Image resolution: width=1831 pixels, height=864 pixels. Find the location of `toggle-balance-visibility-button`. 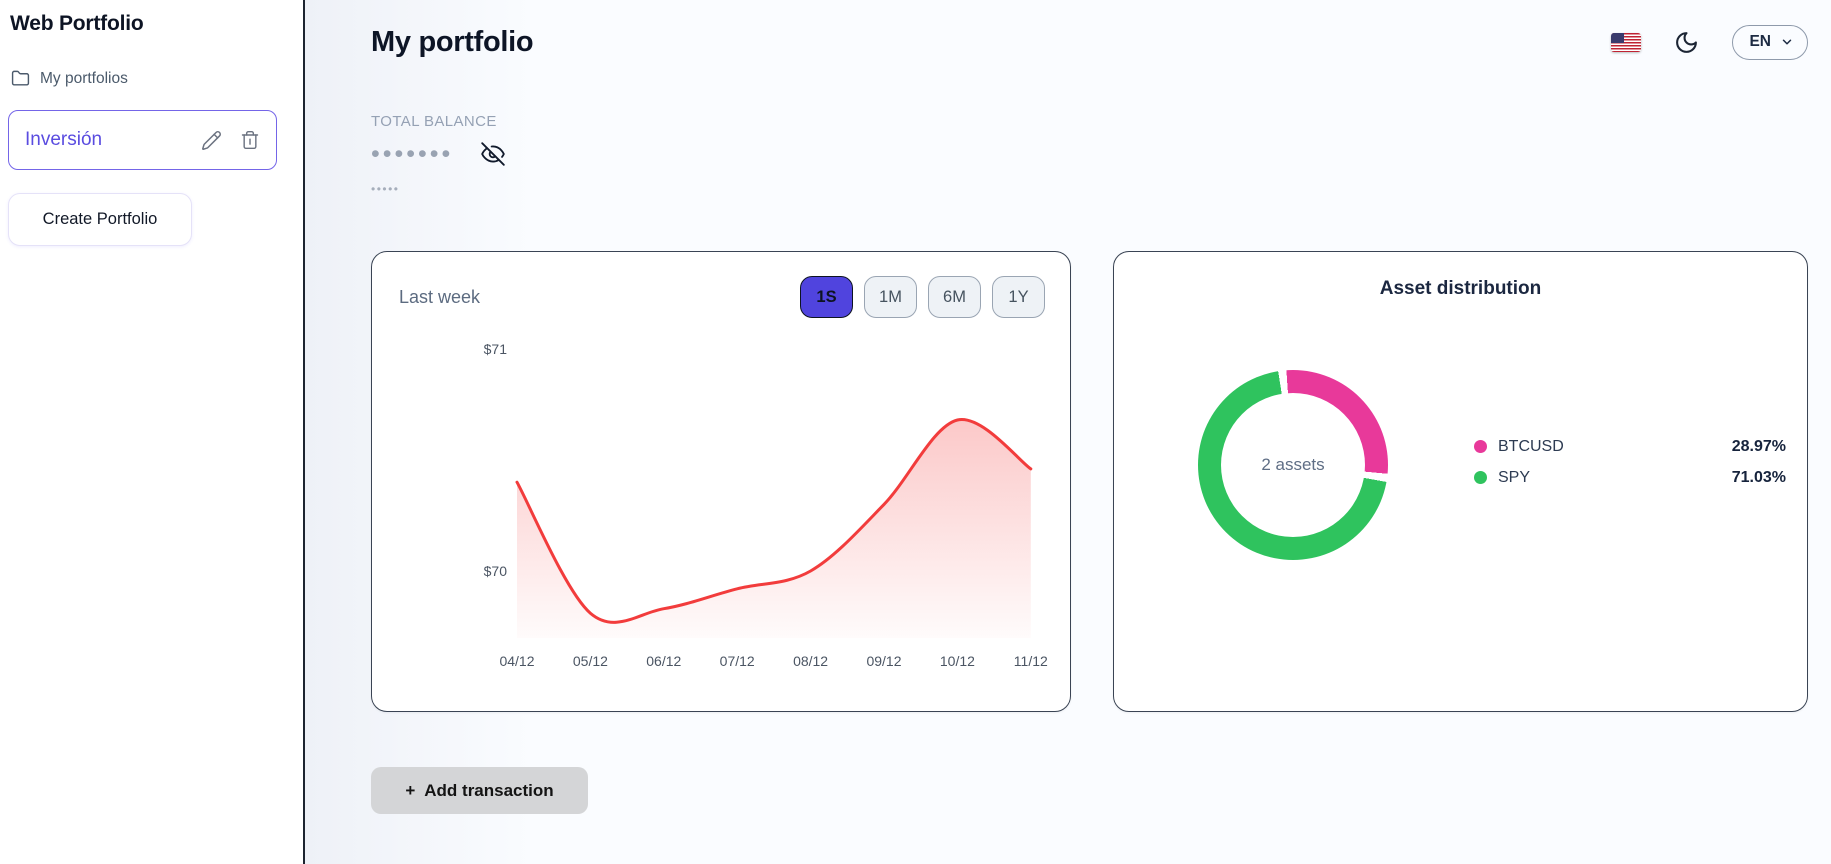

toggle-balance-visibility-button is located at coordinates (493, 154).